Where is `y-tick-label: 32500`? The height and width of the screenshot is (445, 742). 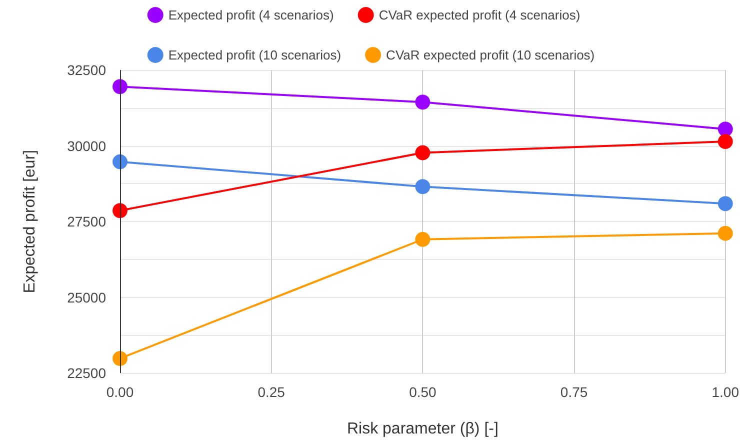
y-tick-label: 32500 is located at coordinates (86, 70).